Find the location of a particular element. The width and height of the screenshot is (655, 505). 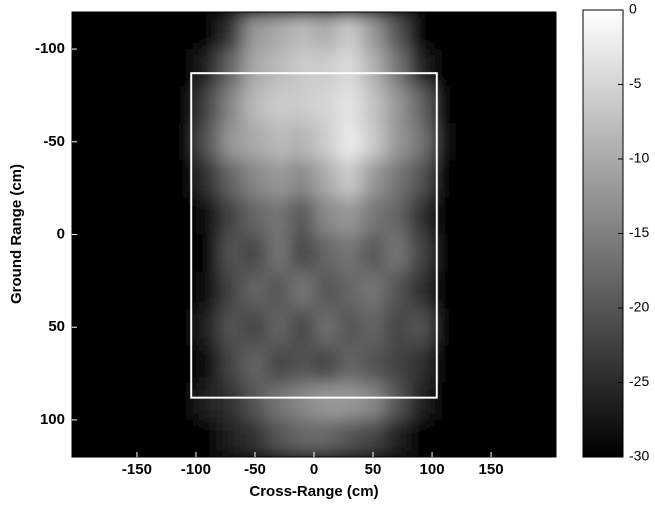

x-tick-label: -50 is located at coordinates (255, 469).